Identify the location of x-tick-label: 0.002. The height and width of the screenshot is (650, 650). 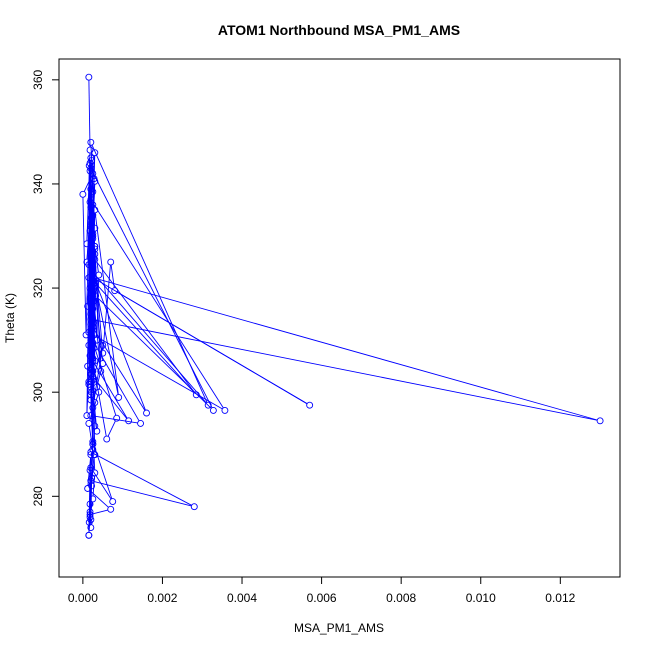
(162, 598).